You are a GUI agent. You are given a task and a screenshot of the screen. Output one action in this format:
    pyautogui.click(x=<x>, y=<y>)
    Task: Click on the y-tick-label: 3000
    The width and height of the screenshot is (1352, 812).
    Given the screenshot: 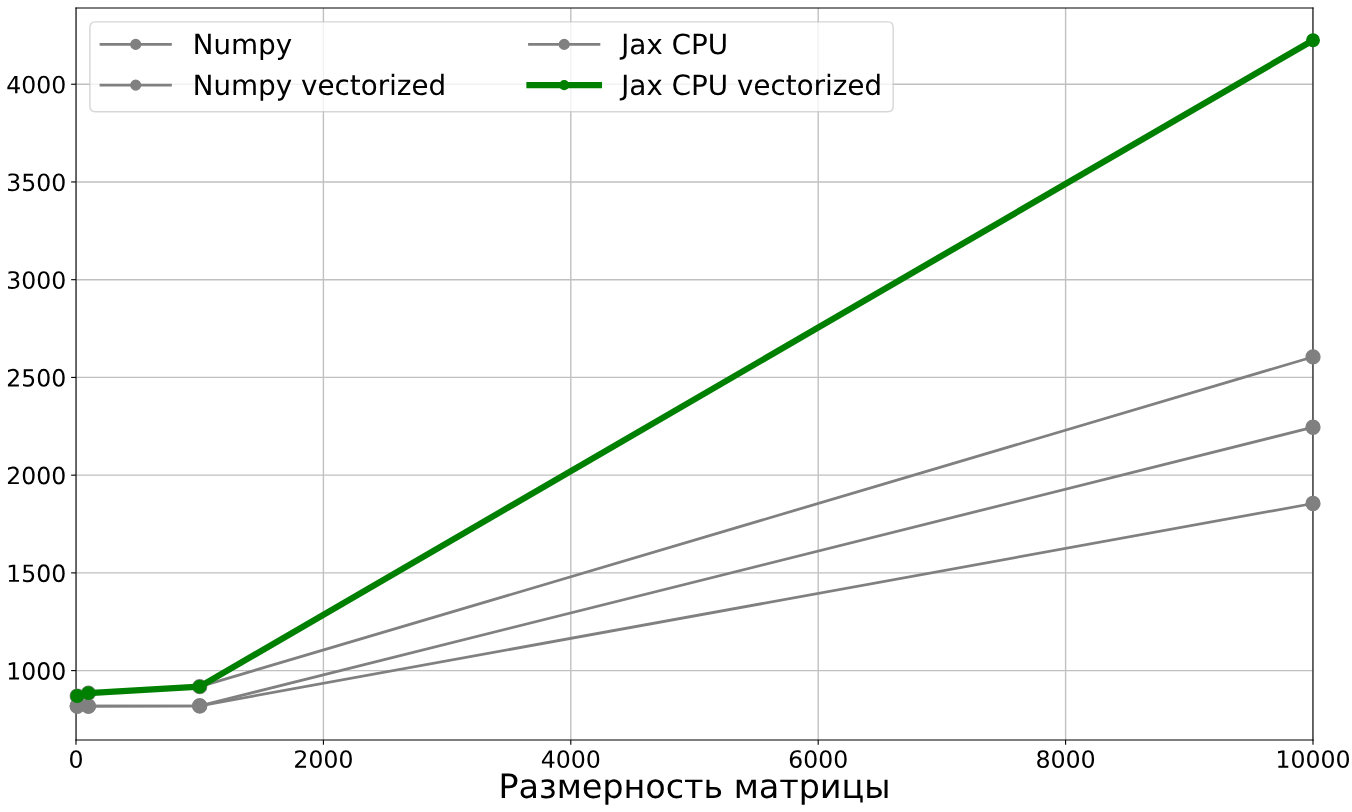 What is the action you would take?
    pyautogui.click(x=36, y=280)
    